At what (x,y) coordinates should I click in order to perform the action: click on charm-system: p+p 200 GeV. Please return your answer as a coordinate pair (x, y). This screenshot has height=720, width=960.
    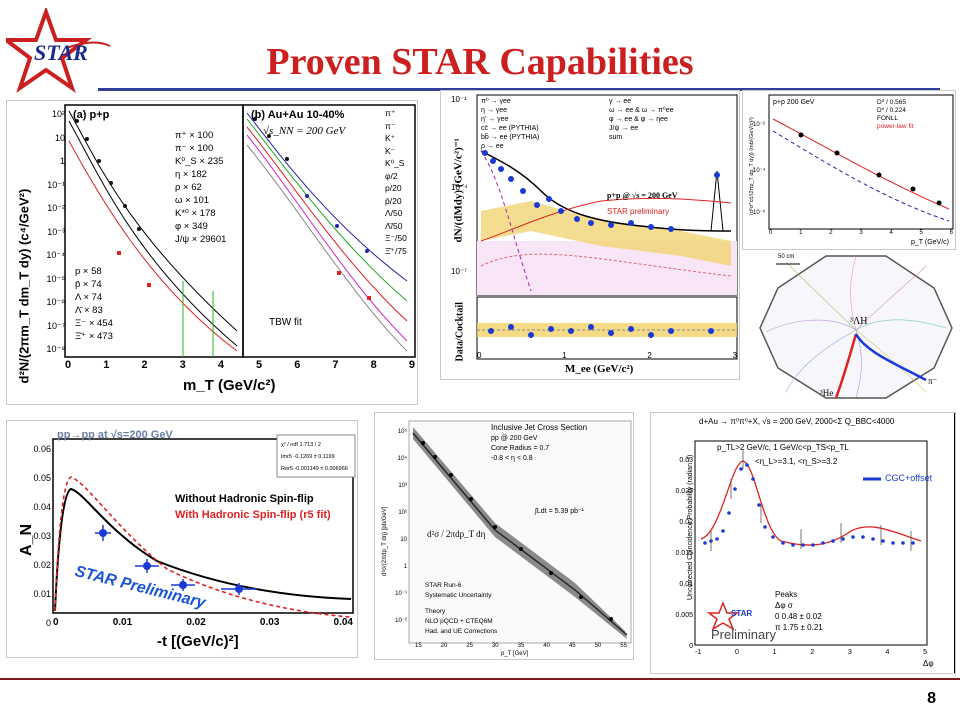
    Looking at the image, I should click on (794, 102).